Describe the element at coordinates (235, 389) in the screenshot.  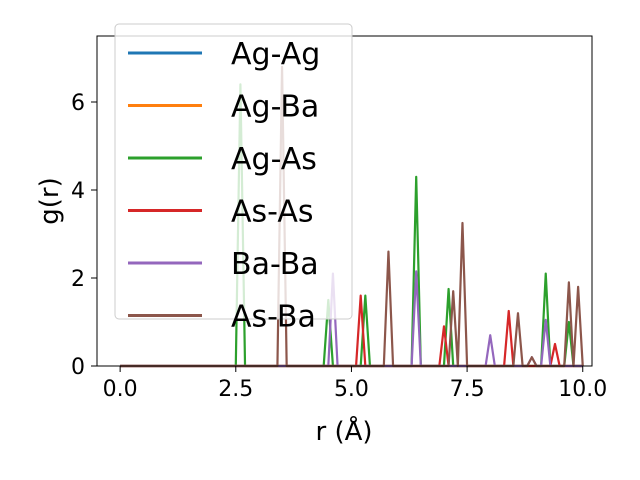
I see `x-tick-label: 2.5` at that location.